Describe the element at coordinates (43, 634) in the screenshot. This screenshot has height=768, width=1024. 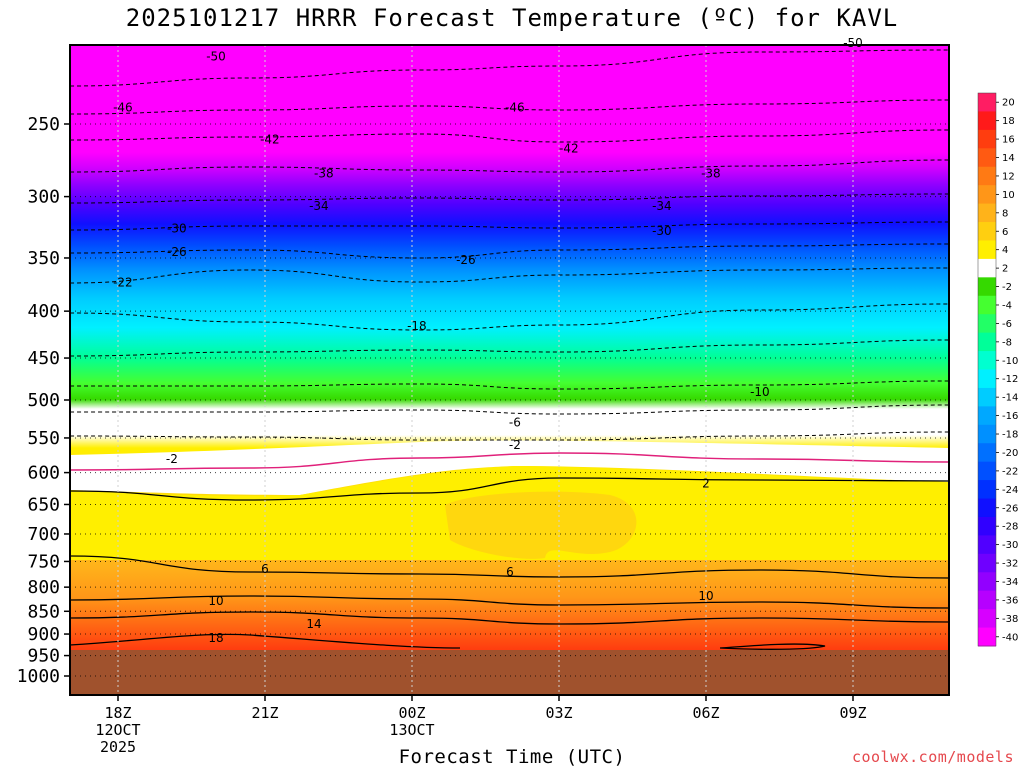
I see `y-tick-label: 900` at that location.